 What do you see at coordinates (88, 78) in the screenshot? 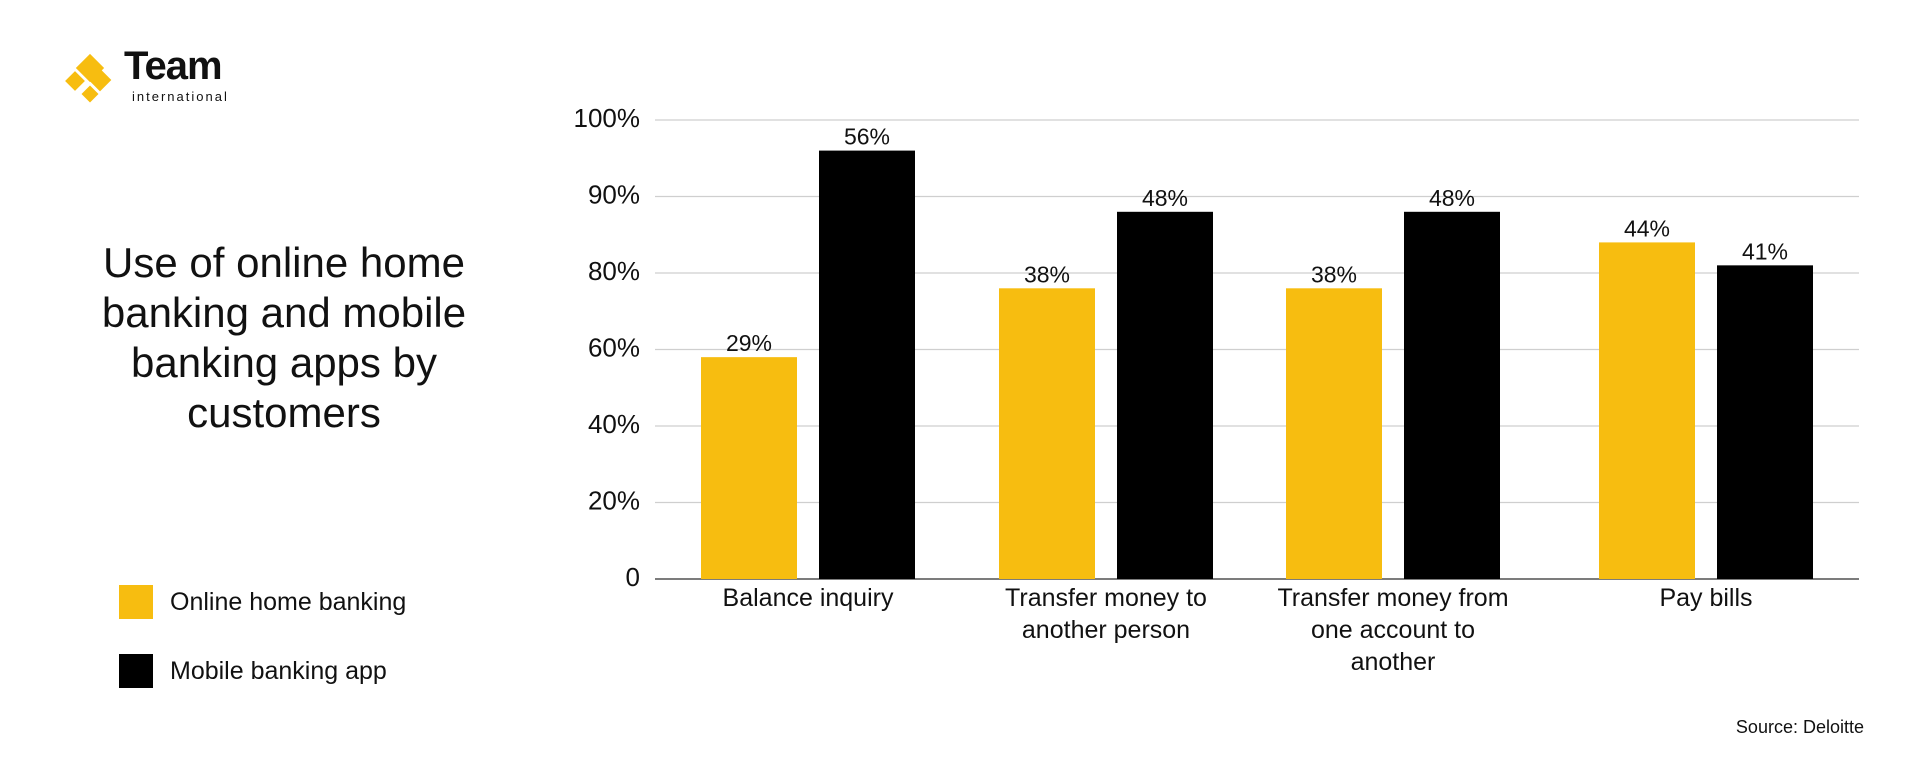
I see `logo-icon` at bounding box center [88, 78].